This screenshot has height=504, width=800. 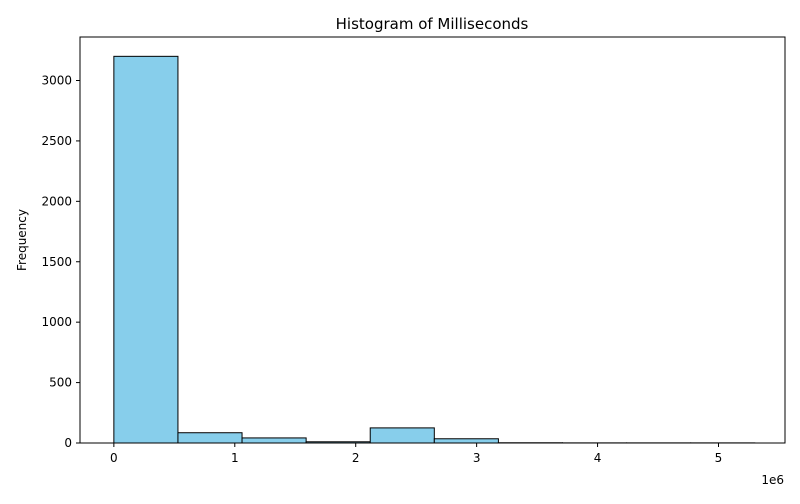 I want to click on y-axis-ticks: 0 500 1000 1500 2000 2500 3000, so click(x=60, y=262).